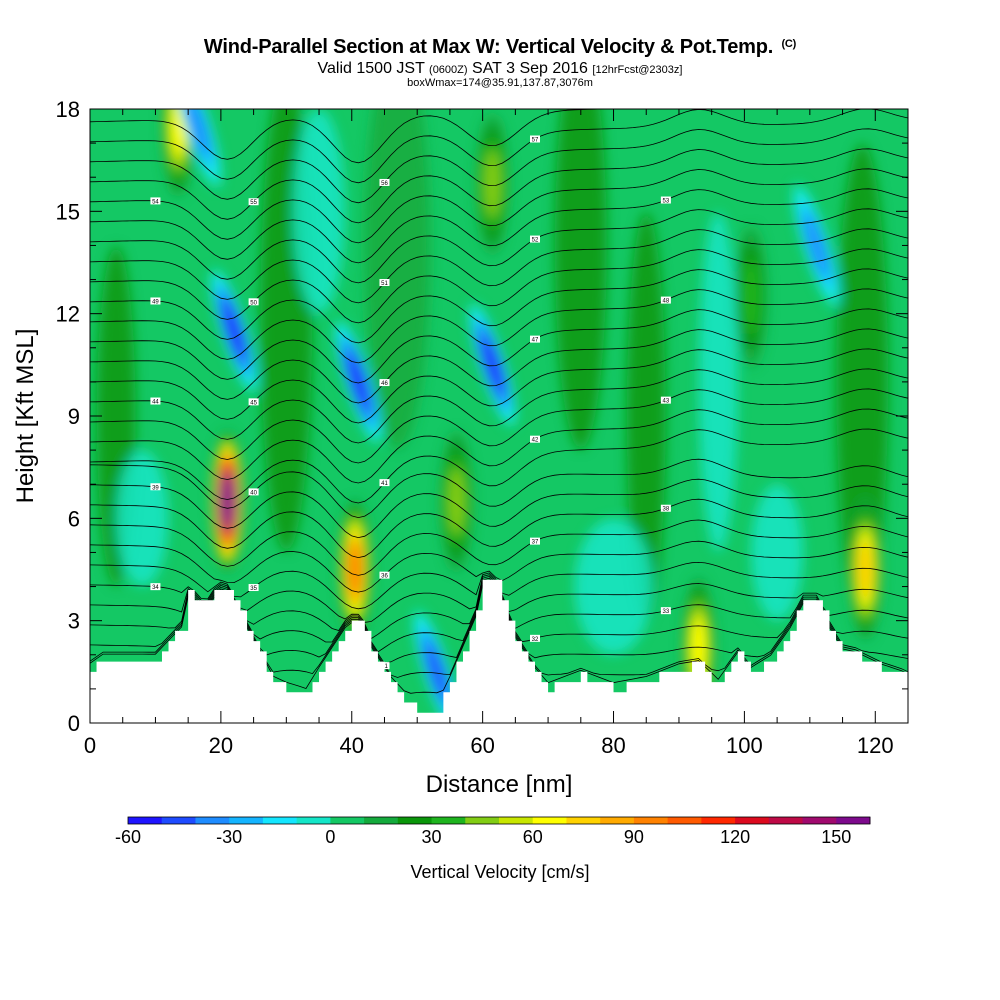 This screenshot has width=1000, height=1000. Describe the element at coordinates (432, 837) in the screenshot. I see `colorbar-tick-3: 30` at that location.